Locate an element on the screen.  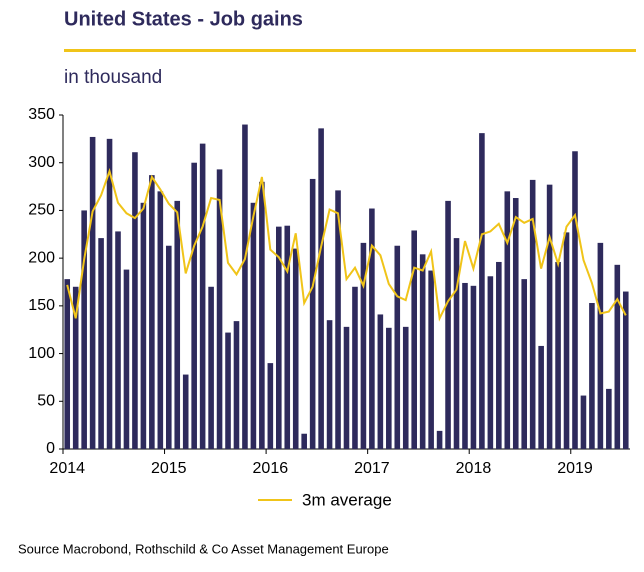
y-tick-label: 200 is located at coordinates (41, 257).